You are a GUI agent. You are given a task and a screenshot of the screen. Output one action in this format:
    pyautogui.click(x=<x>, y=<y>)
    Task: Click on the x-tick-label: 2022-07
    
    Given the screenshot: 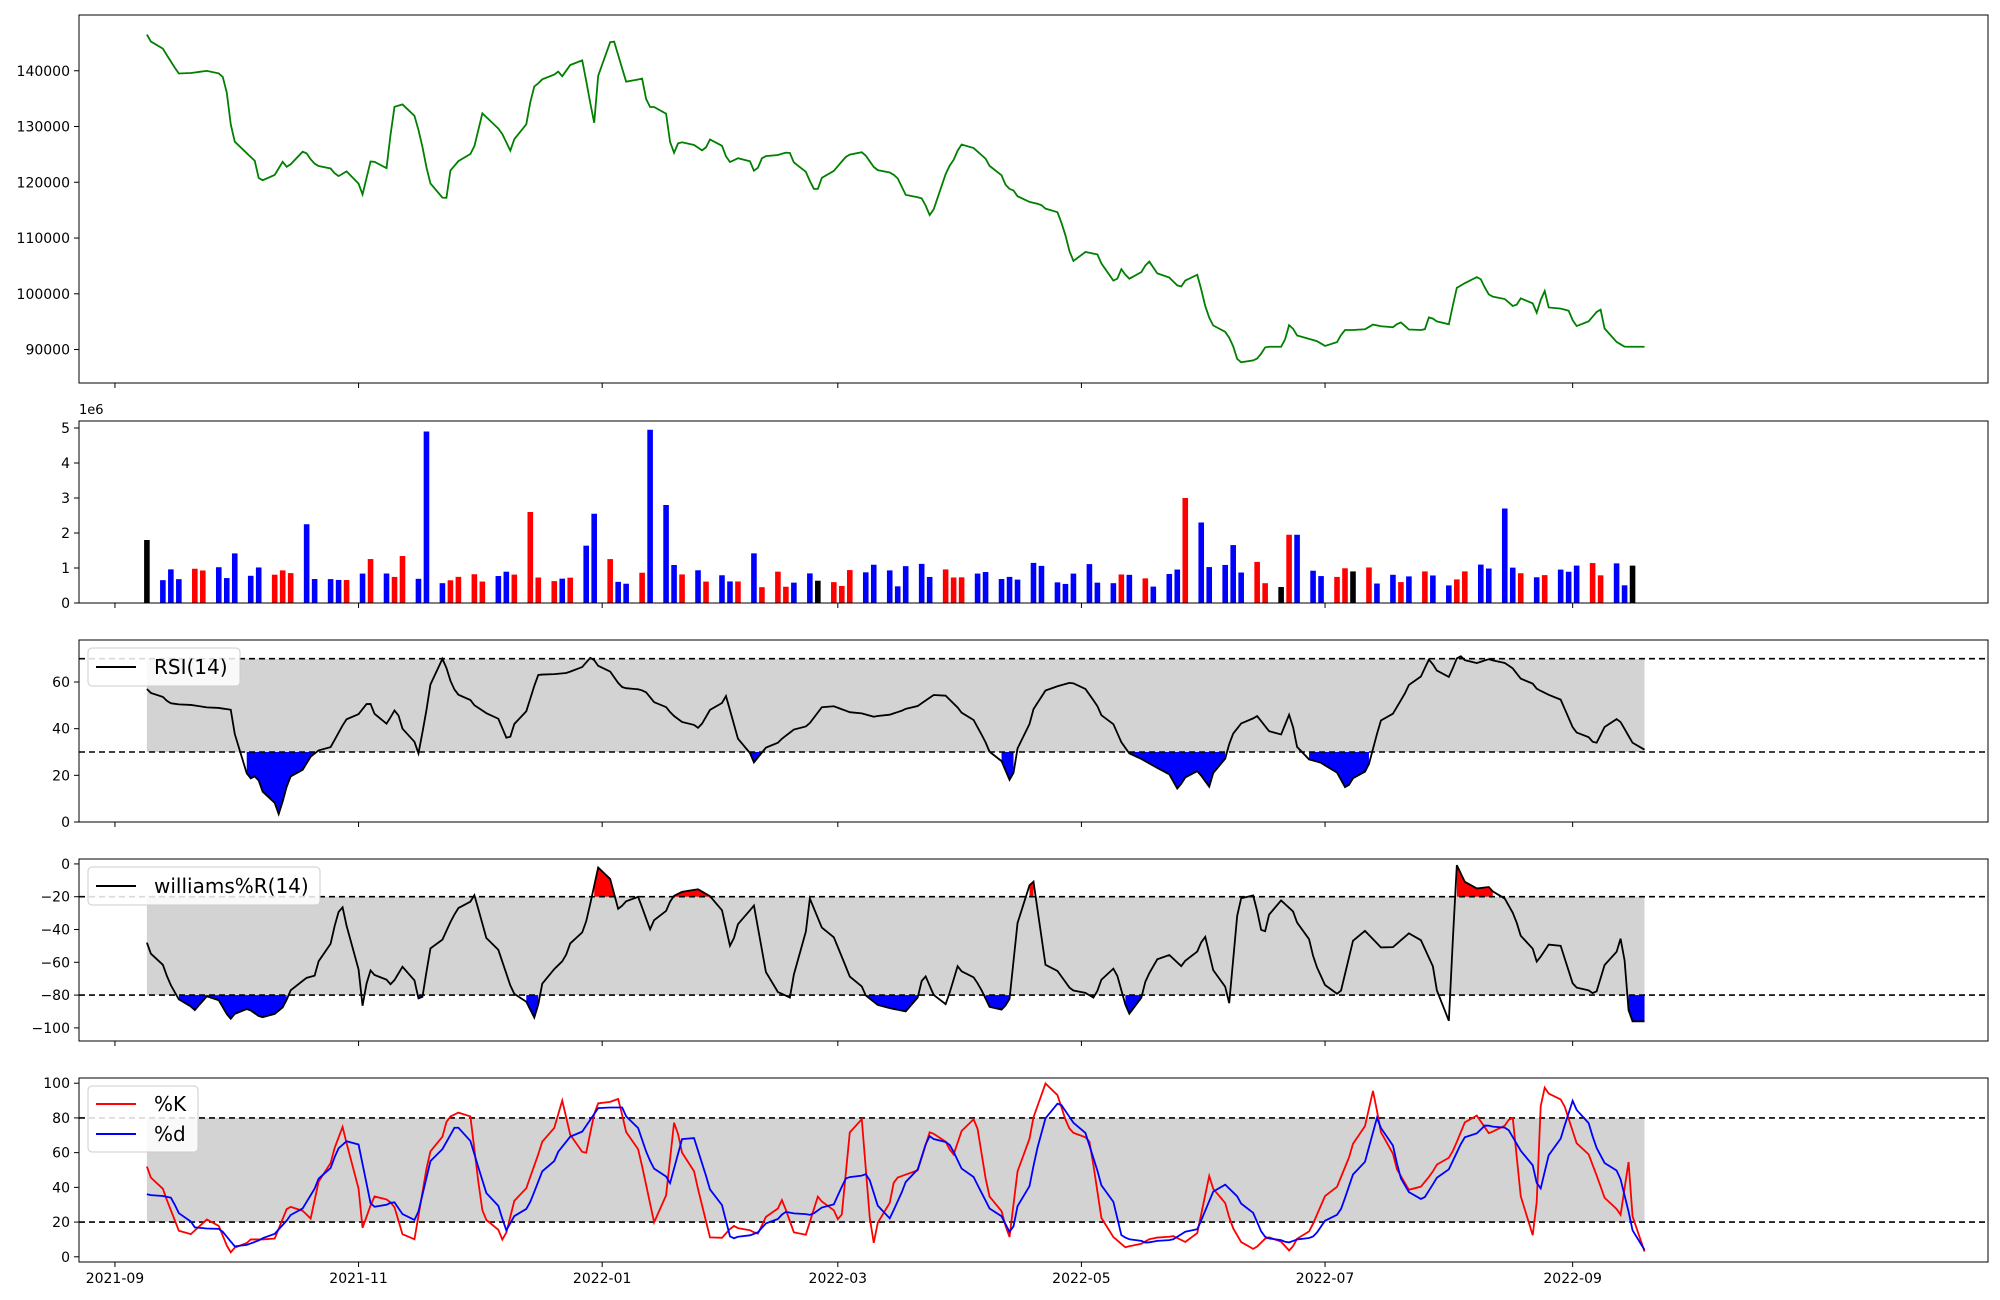 What is the action you would take?
    pyautogui.click(x=1325, y=1279)
    